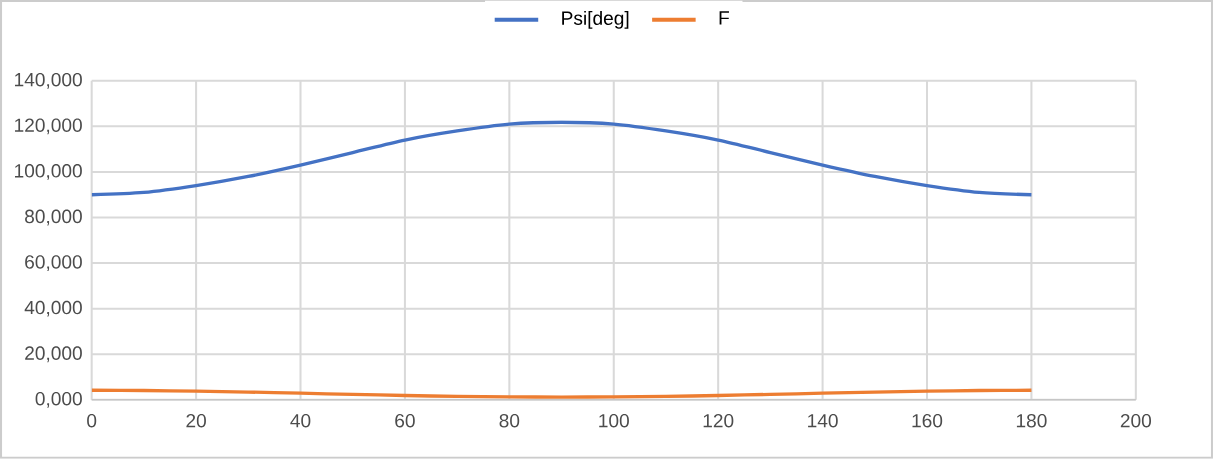 Image resolution: width=1213 pixels, height=459 pixels. I want to click on x-tick-label: 20, so click(196, 420).